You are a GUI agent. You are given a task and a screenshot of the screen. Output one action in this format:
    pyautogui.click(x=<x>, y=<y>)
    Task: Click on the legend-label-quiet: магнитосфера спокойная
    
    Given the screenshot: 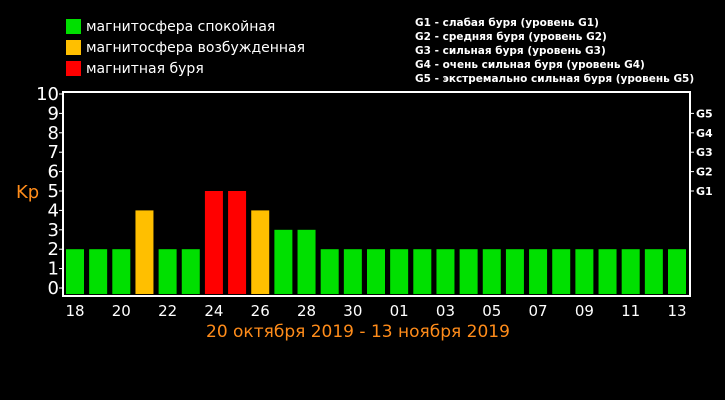 What is the action you would take?
    pyautogui.click(x=181, y=26)
    